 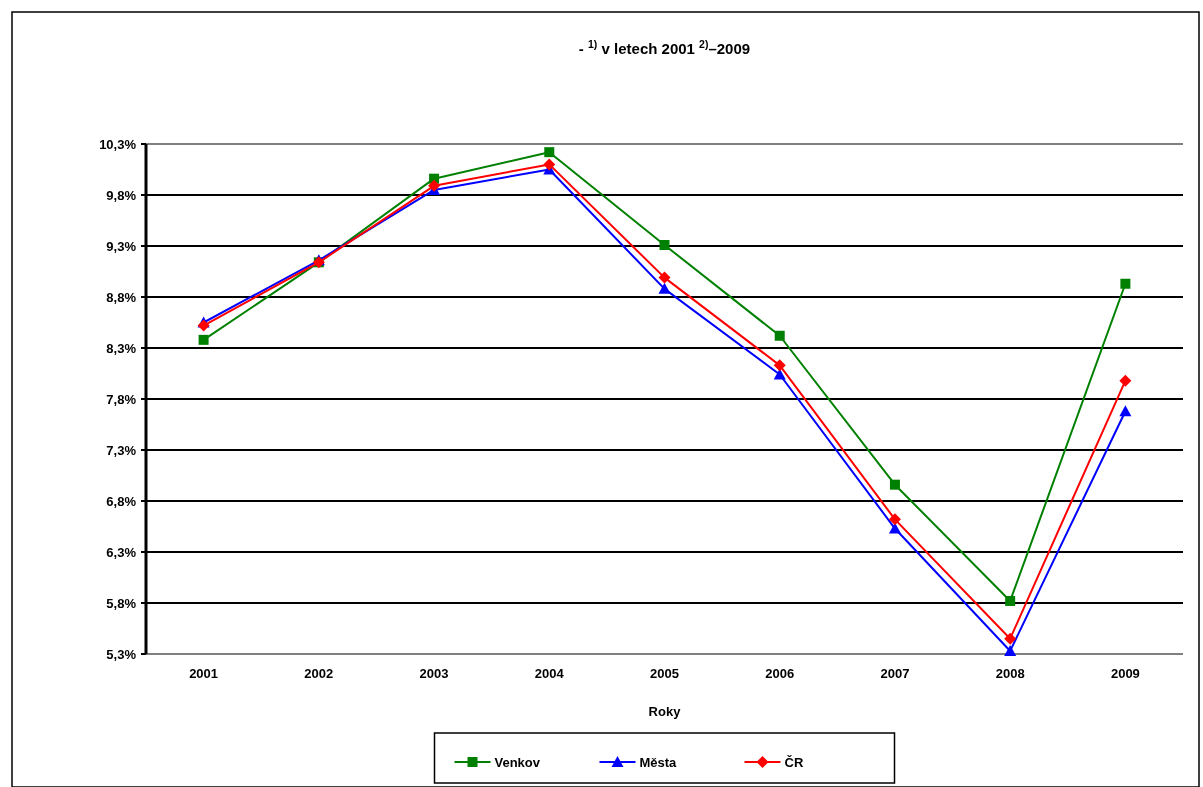 What do you see at coordinates (121, 450) in the screenshot?
I see `y-tick-label: 7,3%` at bounding box center [121, 450].